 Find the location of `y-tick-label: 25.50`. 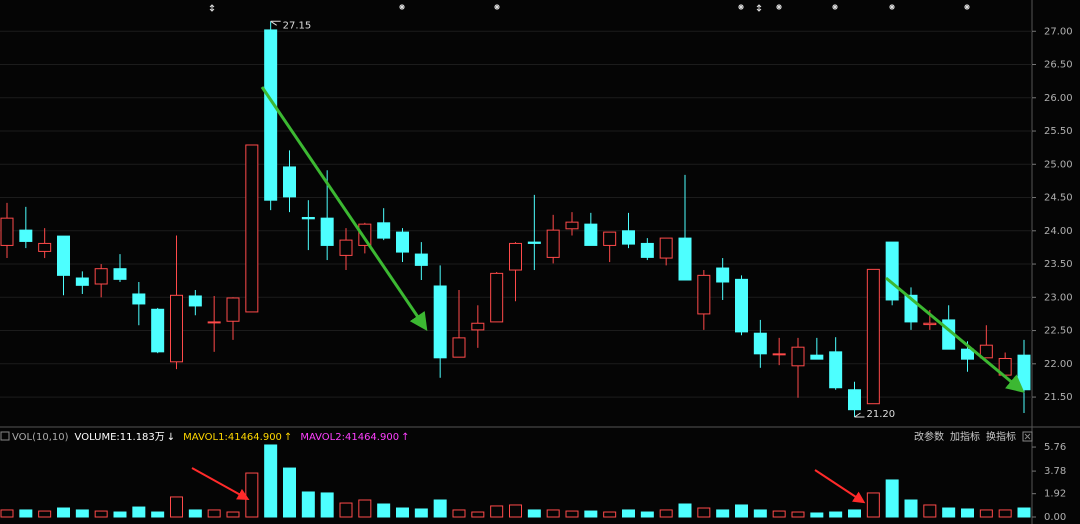

y-tick-label: 25.50 is located at coordinates (1058, 131).